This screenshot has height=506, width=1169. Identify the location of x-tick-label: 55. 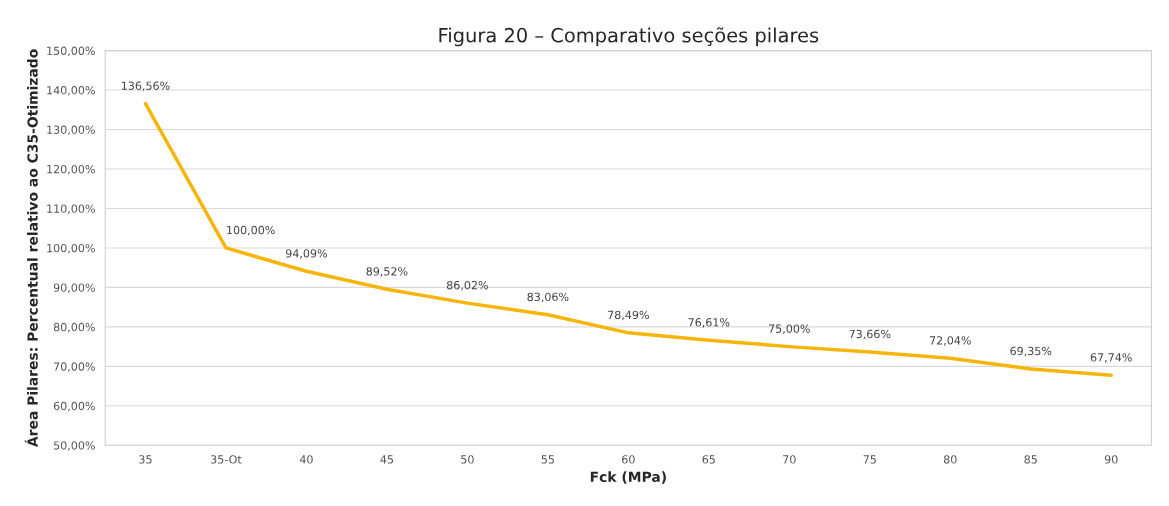
(547, 459).